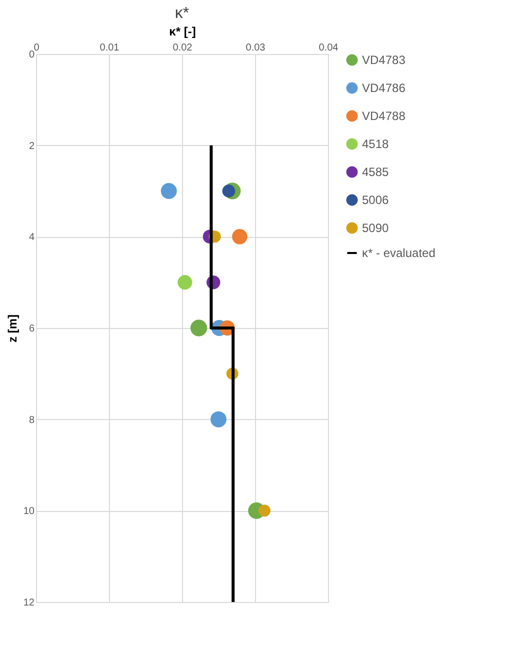 This screenshot has width=511, height=671. Describe the element at coordinates (182, 48) in the screenshot. I see `x-tick-label: 0.02` at that location.